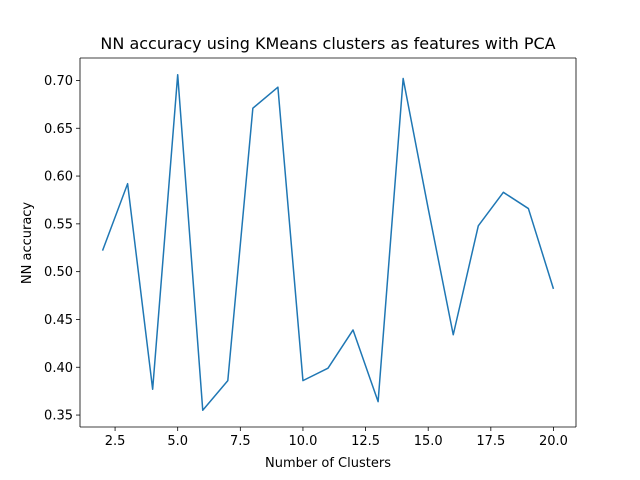 Image resolution: width=640 pixels, height=480 pixels. Describe the element at coordinates (240, 441) in the screenshot. I see `x-tick-label: 7.5` at that location.